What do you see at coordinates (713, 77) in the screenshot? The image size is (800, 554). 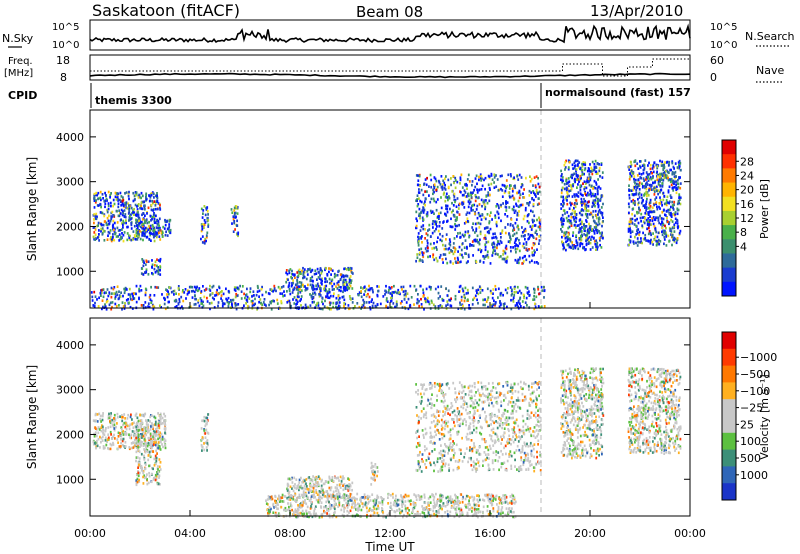 I see `nave-tick-bottom: 0` at bounding box center [713, 77].